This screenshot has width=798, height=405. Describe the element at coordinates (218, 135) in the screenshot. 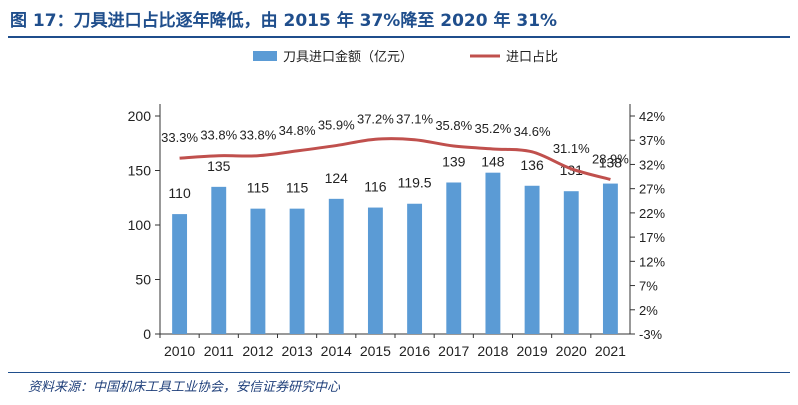

I see `line-label-2011: 33.8%` at that location.